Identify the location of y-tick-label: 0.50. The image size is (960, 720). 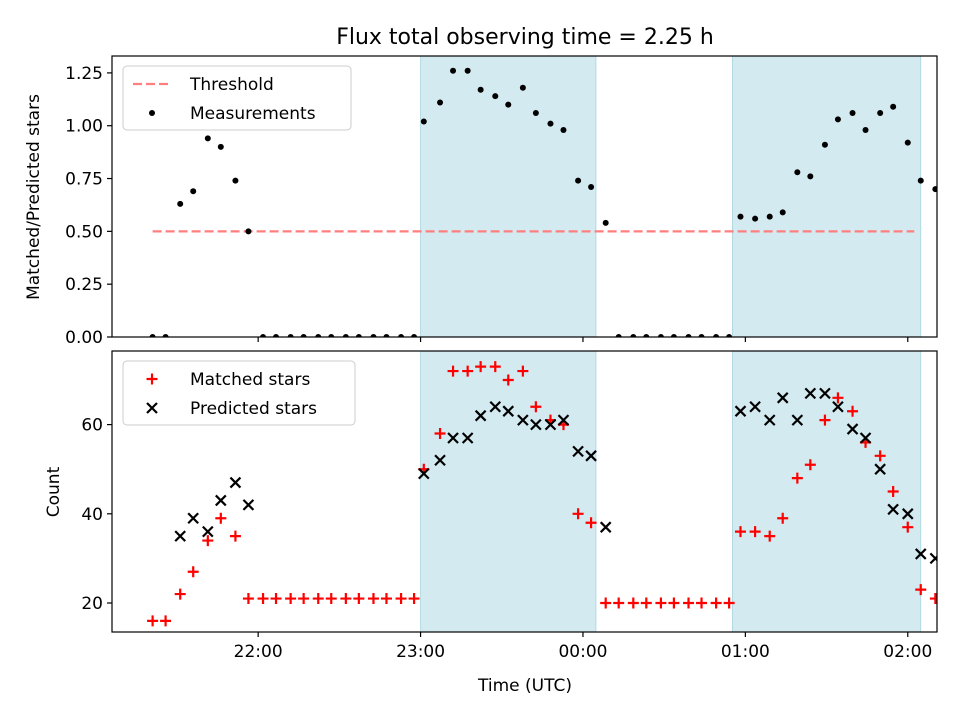
(84, 232).